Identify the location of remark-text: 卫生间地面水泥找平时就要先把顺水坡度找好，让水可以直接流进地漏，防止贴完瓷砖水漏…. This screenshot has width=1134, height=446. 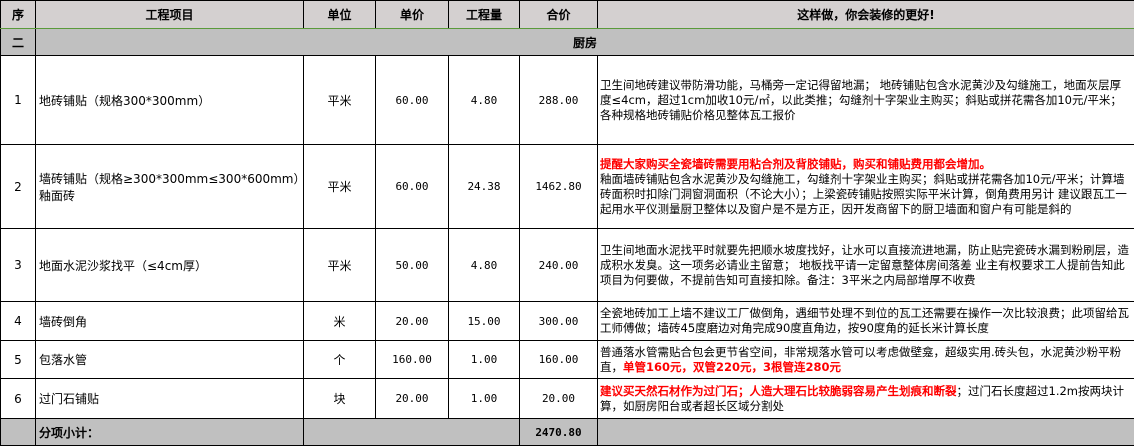
(864, 264).